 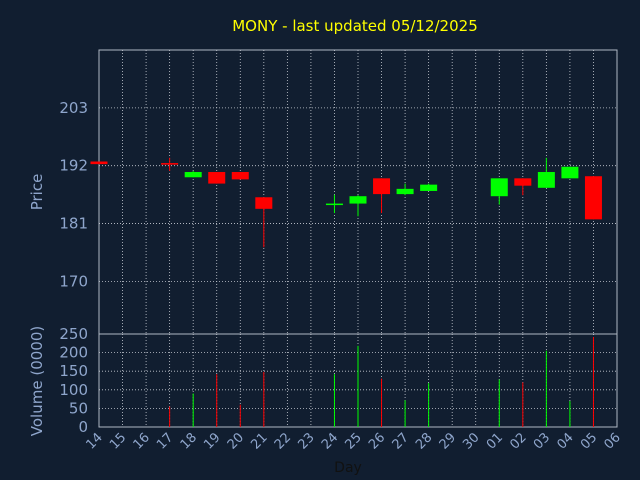 I want to click on volume-tick-label: 250, so click(x=73, y=334).